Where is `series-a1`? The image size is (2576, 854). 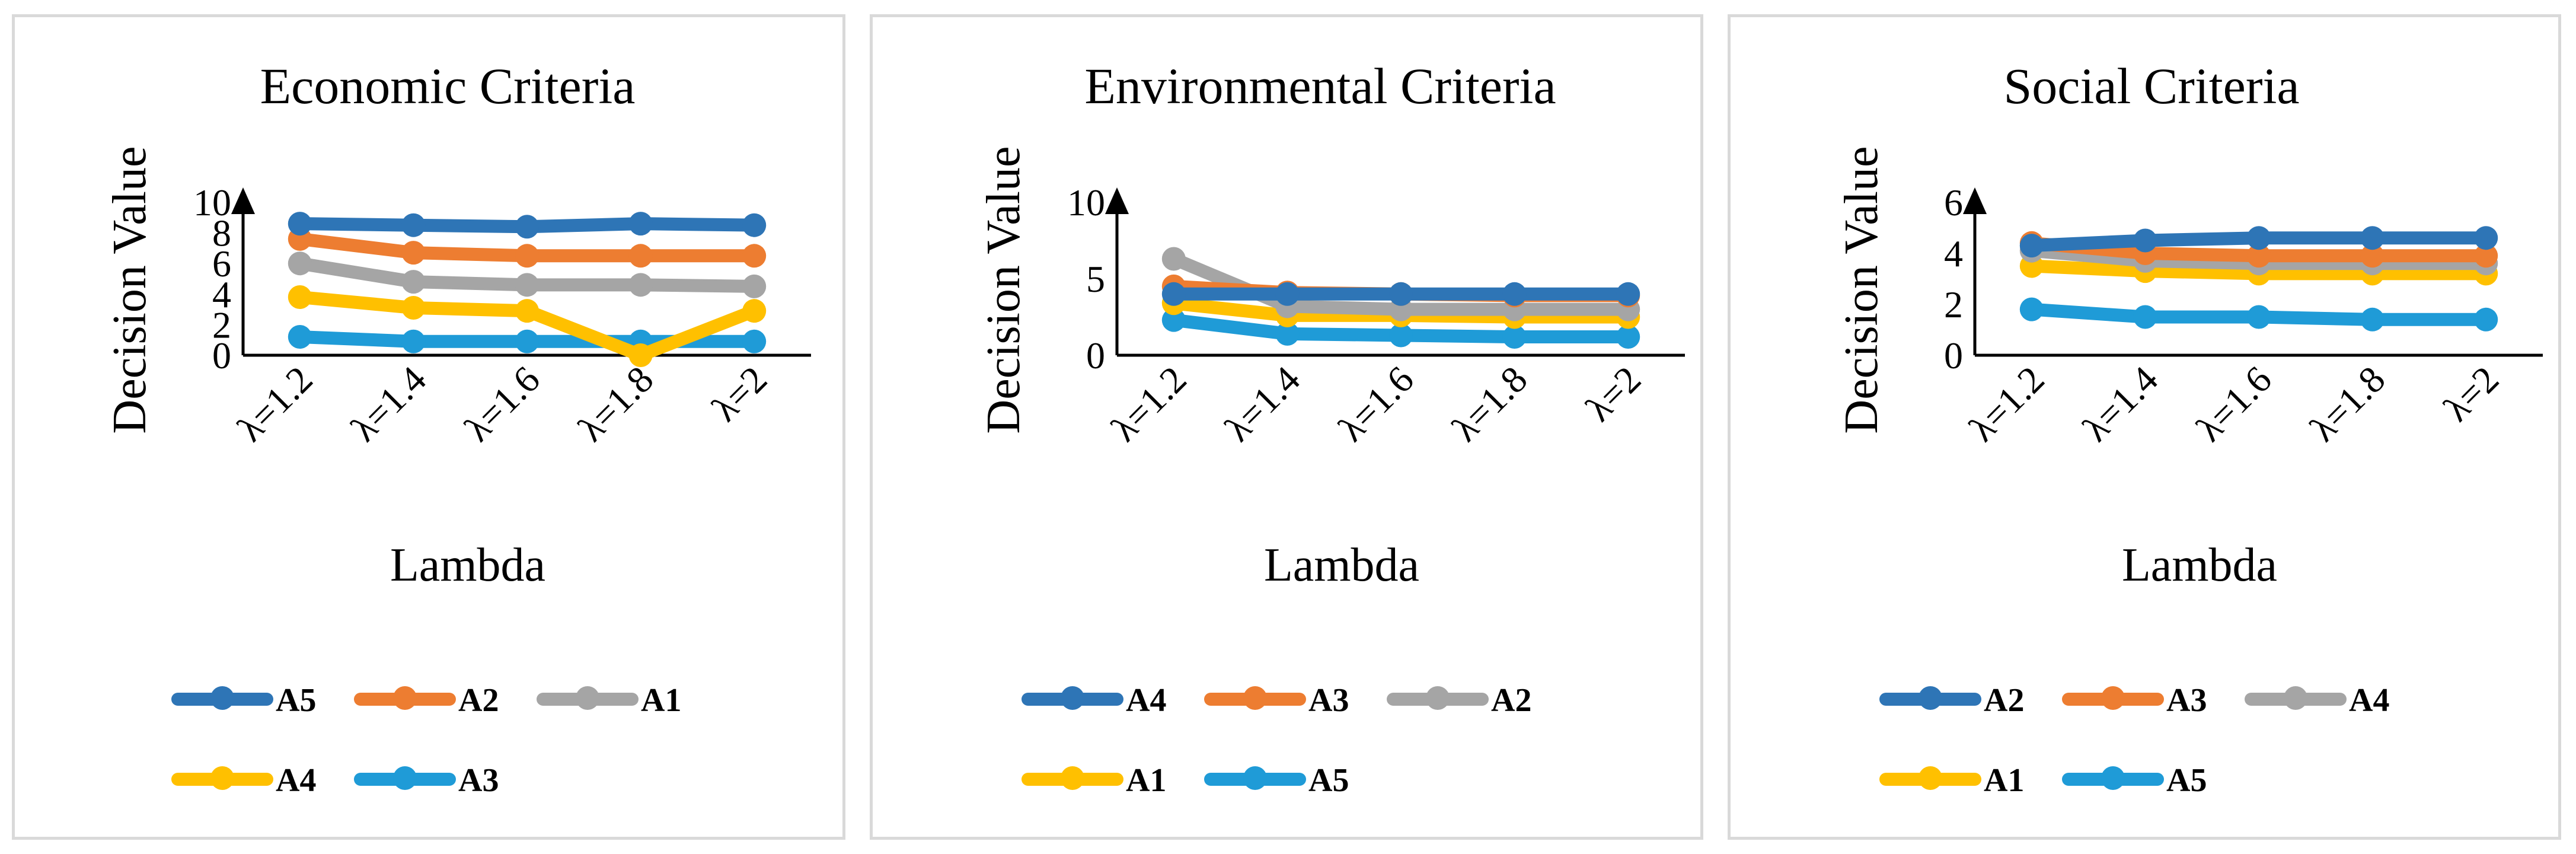 series-a1 is located at coordinates (527, 274).